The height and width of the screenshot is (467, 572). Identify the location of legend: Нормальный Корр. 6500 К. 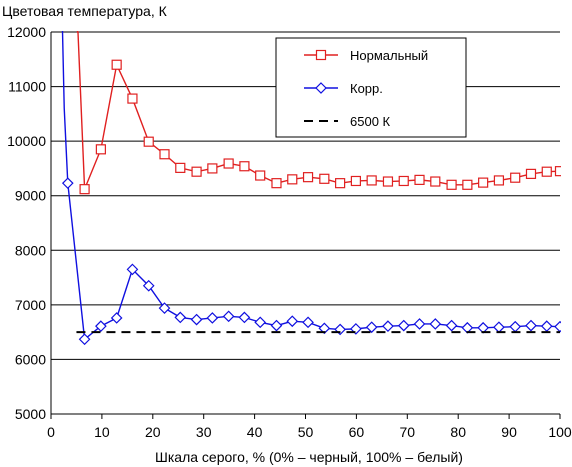
(371, 87).